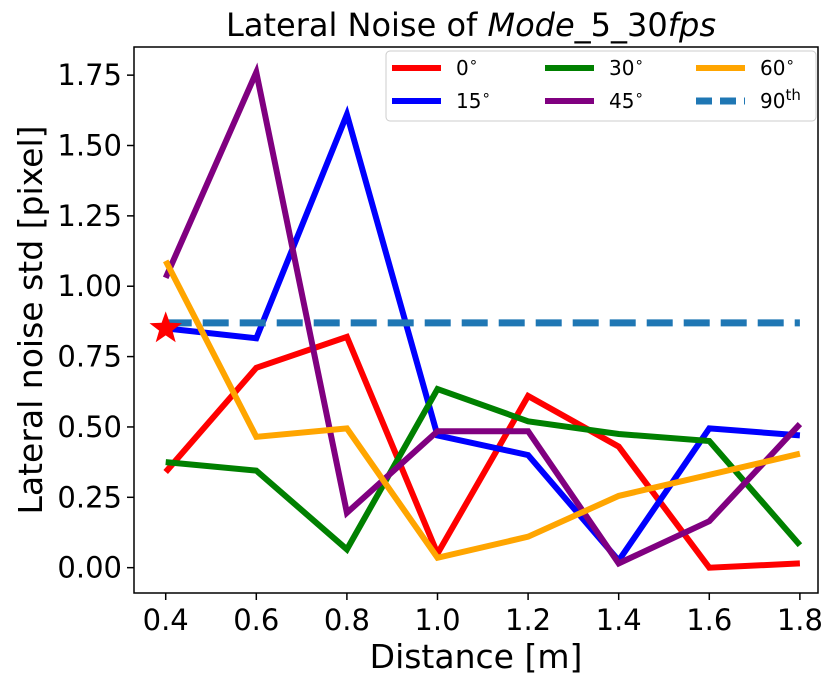 This screenshot has width=830, height=687. Describe the element at coordinates (89, 568) in the screenshot. I see `y-tick-label: 0.00` at that location.